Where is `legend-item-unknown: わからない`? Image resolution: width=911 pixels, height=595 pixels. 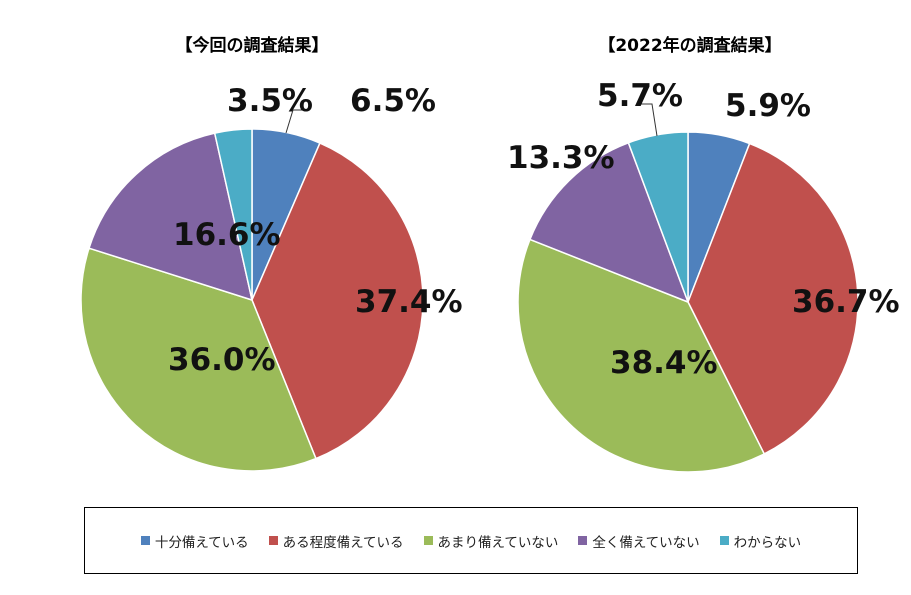
legend-item-unknown: わからない is located at coordinates (760, 541).